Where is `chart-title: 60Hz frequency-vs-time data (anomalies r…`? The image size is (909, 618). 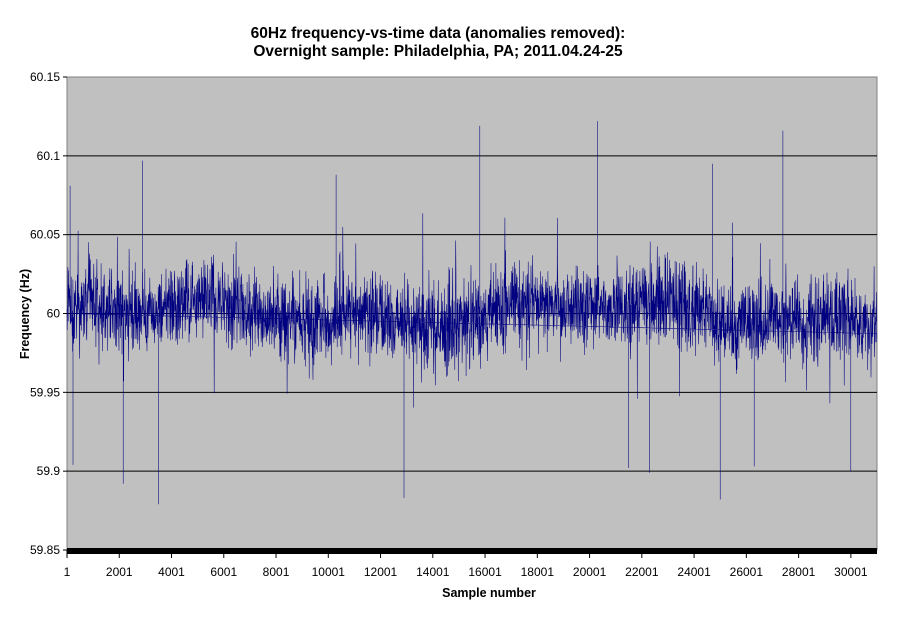
chart-title: 60Hz frequency-vs-time data (anomalies r… is located at coordinates (438, 33).